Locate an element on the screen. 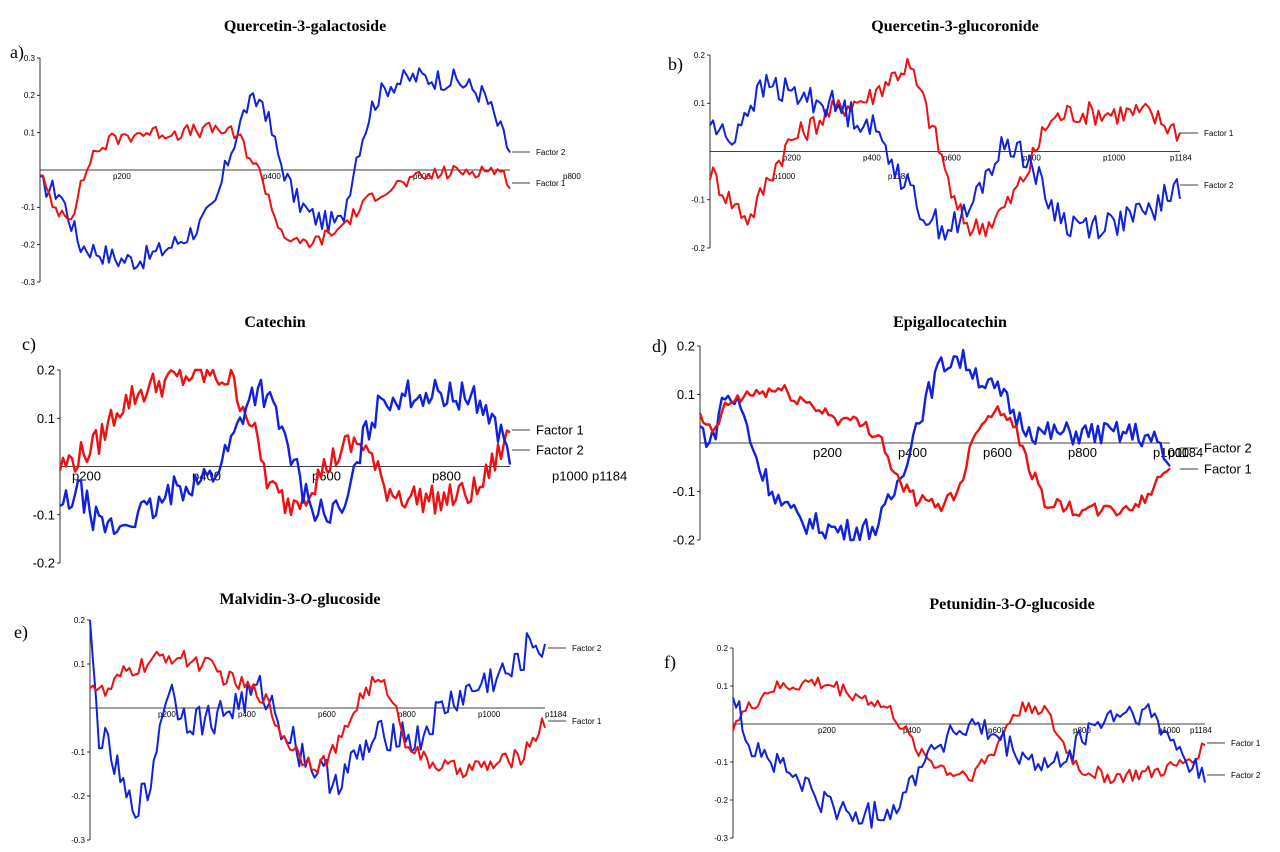 This screenshot has height=852, width=1280. panel-a-legend-factor-2: Factor 2 is located at coordinates (551, 152).